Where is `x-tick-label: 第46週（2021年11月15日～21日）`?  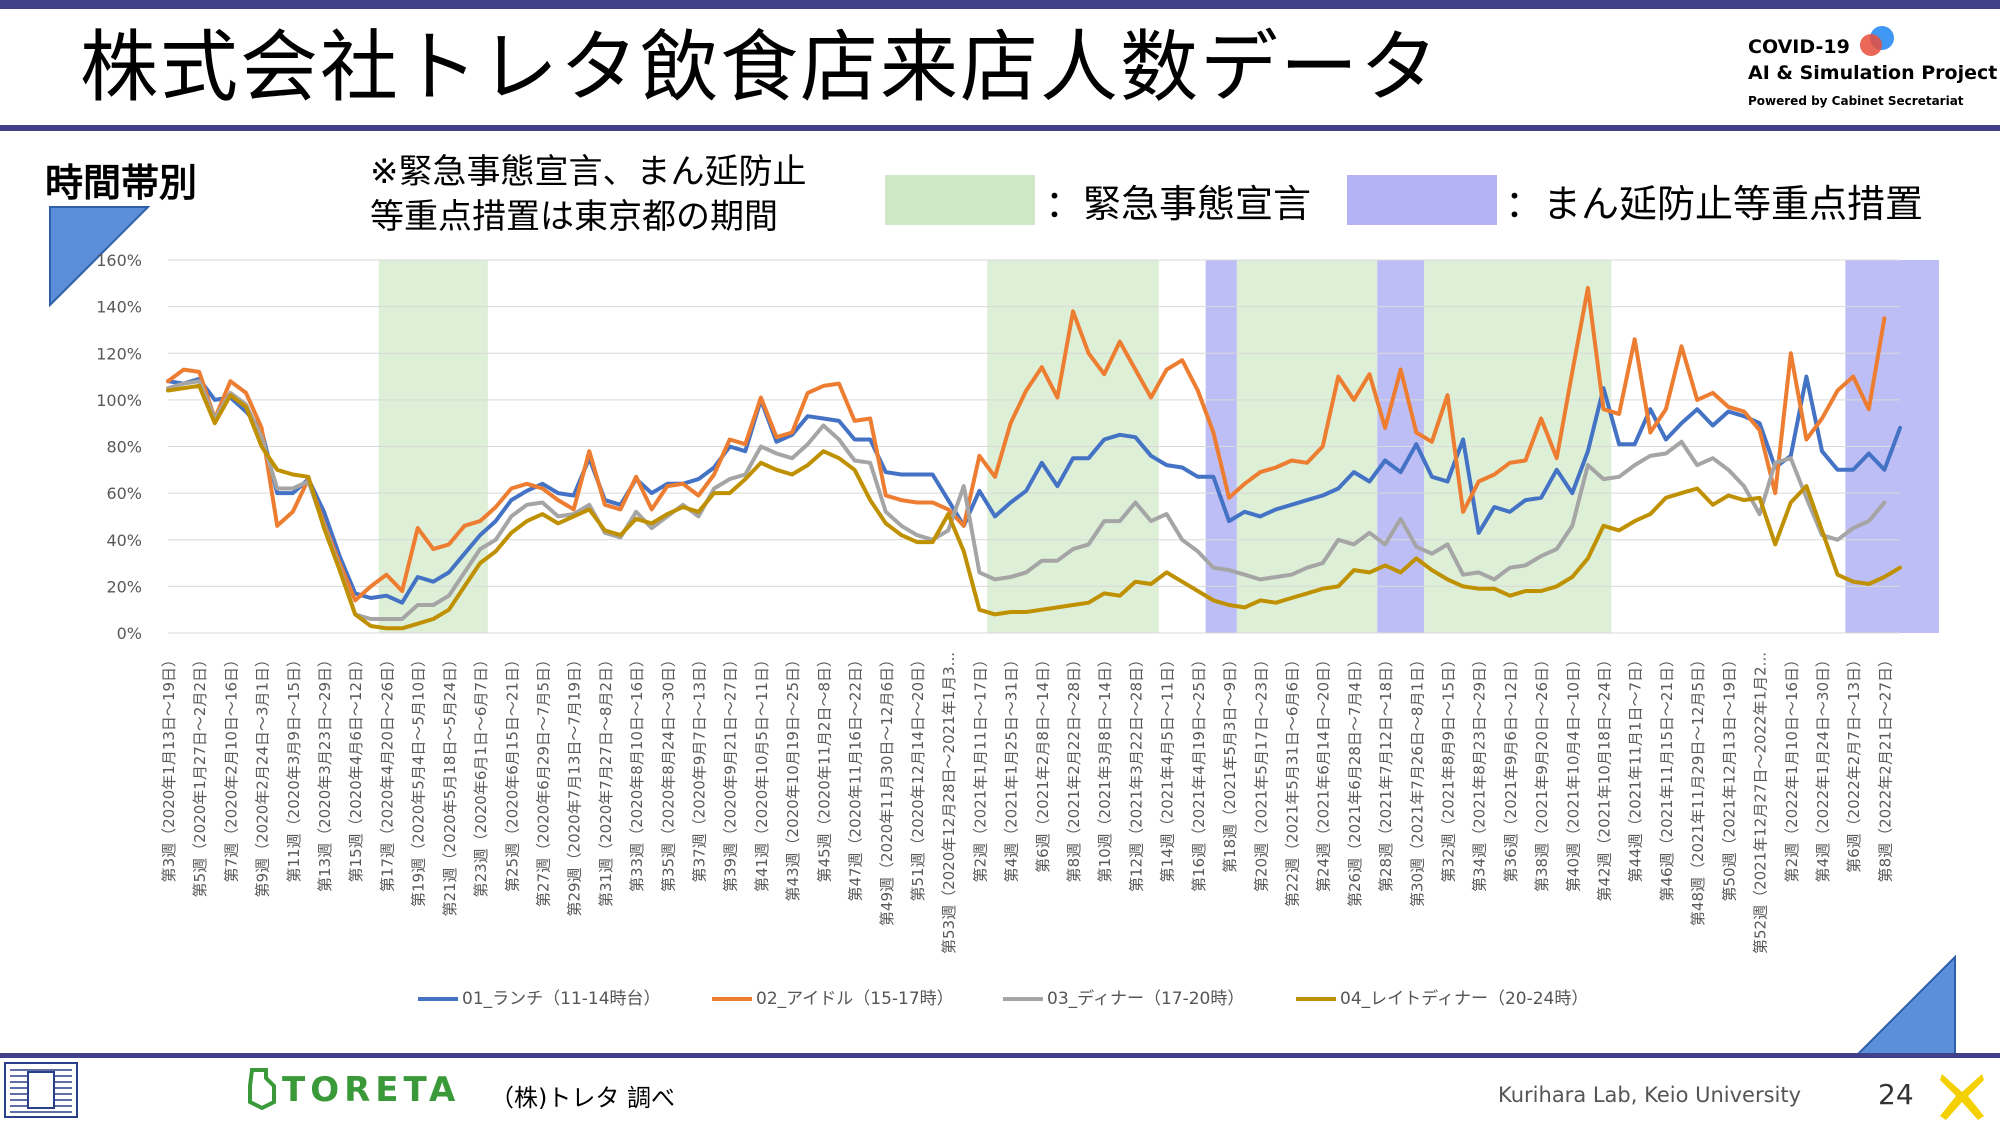 x-tick-label: 第46週（2021年11月15日～21日） is located at coordinates (1667, 777).